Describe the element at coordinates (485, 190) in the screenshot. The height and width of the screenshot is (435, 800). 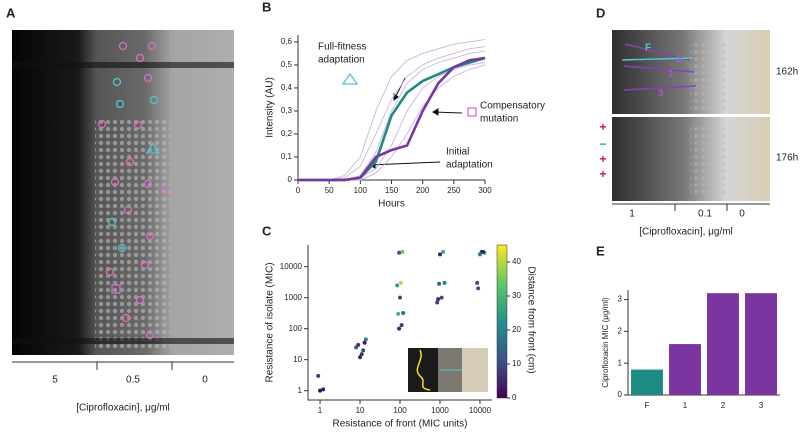
I see `x-tick-label: 300` at that location.